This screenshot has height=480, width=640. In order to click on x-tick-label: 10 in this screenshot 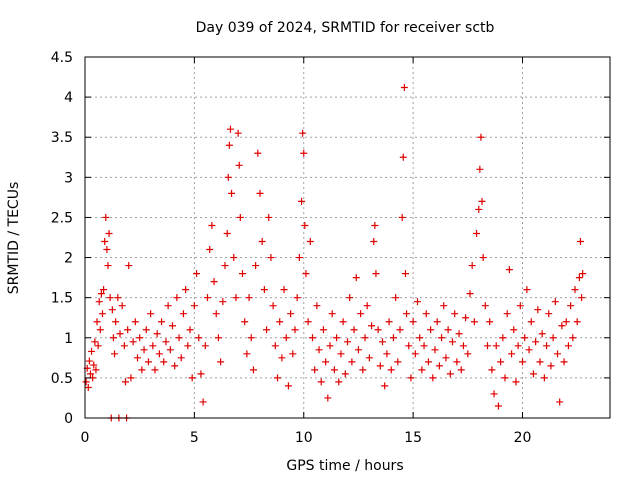, I will do `click(304, 438)`.